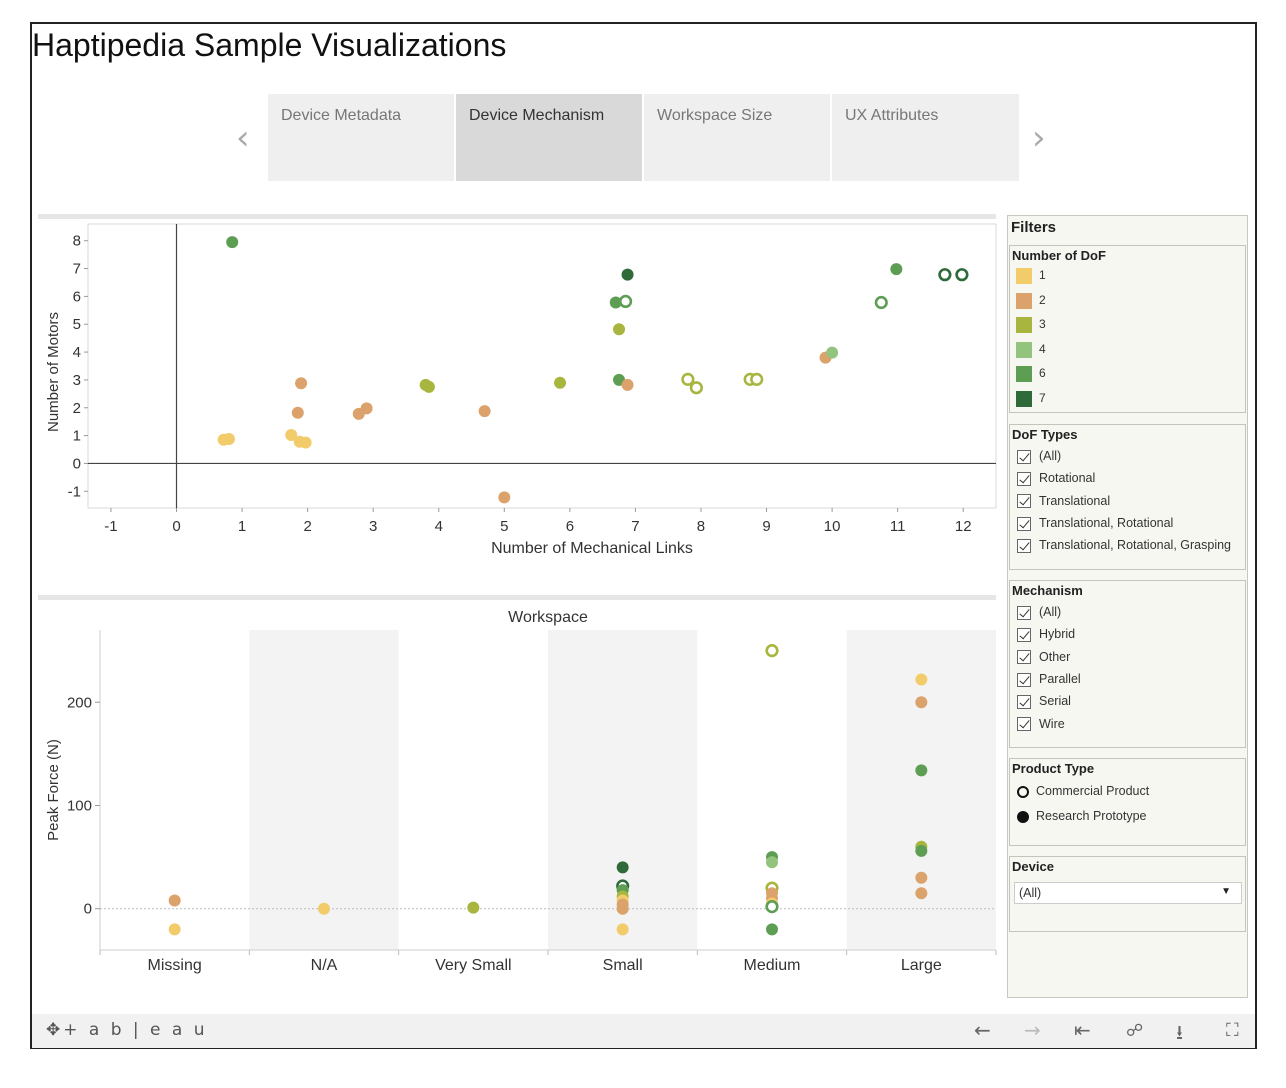  What do you see at coordinates (361, 137) in the screenshot?
I see `tab-device-metadata: Device Metadata` at bounding box center [361, 137].